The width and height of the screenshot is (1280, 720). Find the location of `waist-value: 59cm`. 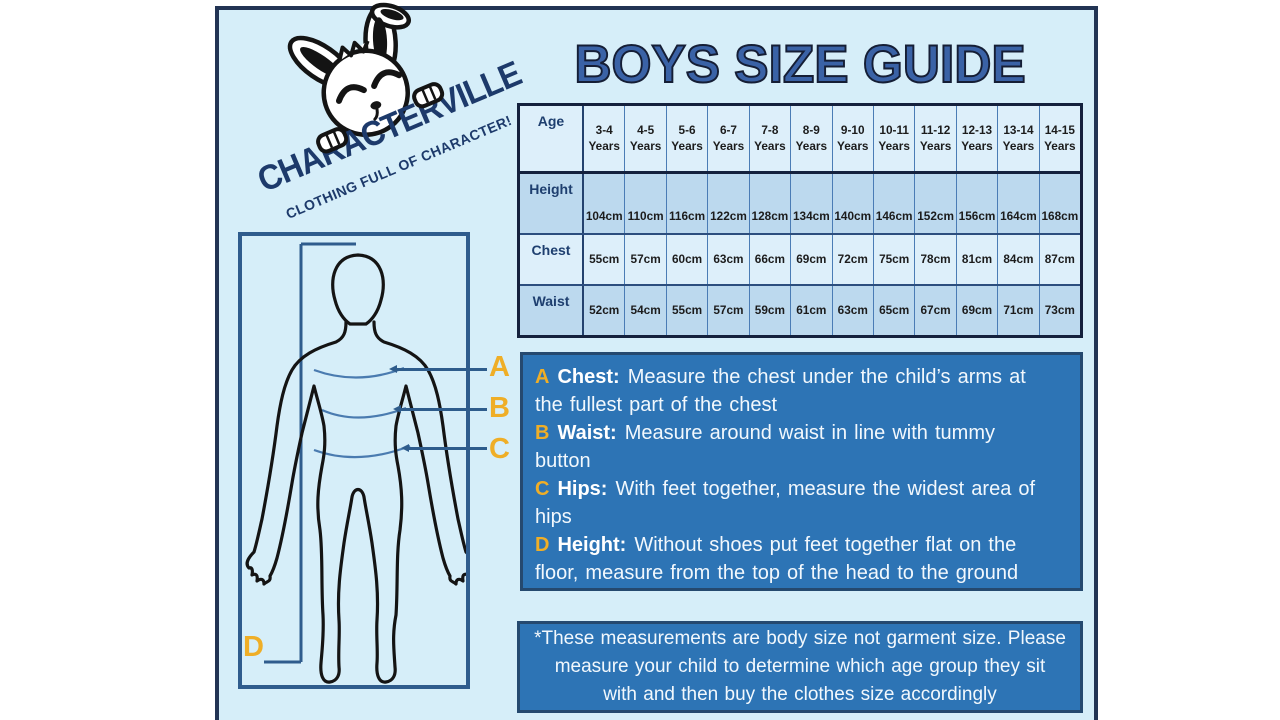

waist-value: 59cm is located at coordinates (771, 310).